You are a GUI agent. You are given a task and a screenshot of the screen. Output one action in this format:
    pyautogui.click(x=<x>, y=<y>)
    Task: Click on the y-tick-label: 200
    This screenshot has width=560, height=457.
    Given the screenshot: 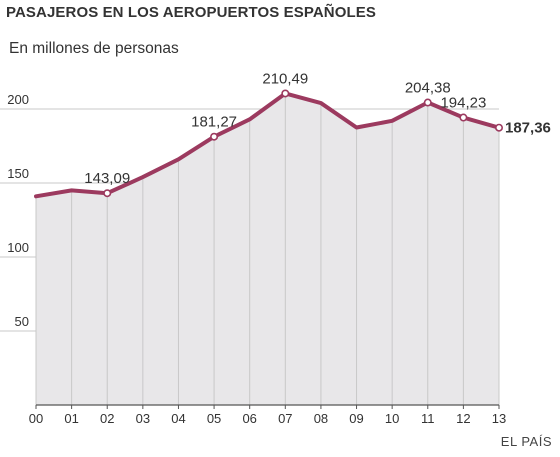 What is the action you would take?
    pyautogui.click(x=18, y=99)
    